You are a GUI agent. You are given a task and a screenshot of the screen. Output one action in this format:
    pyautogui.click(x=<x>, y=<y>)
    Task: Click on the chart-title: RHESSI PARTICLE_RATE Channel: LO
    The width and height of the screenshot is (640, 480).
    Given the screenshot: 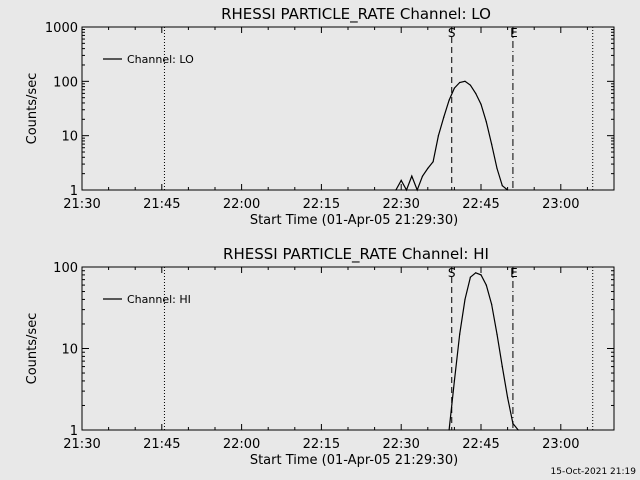 What is the action you would take?
    pyautogui.click(x=356, y=14)
    